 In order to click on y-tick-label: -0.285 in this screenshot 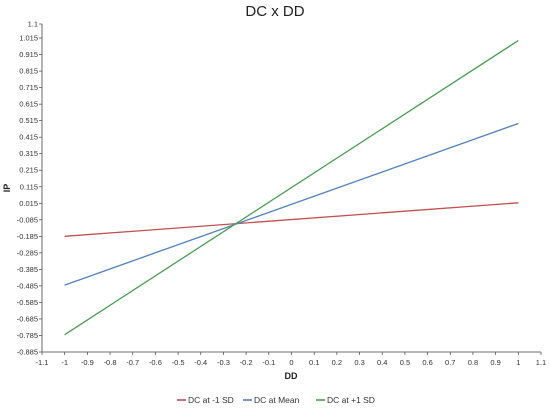, I will do `click(27, 252)`.